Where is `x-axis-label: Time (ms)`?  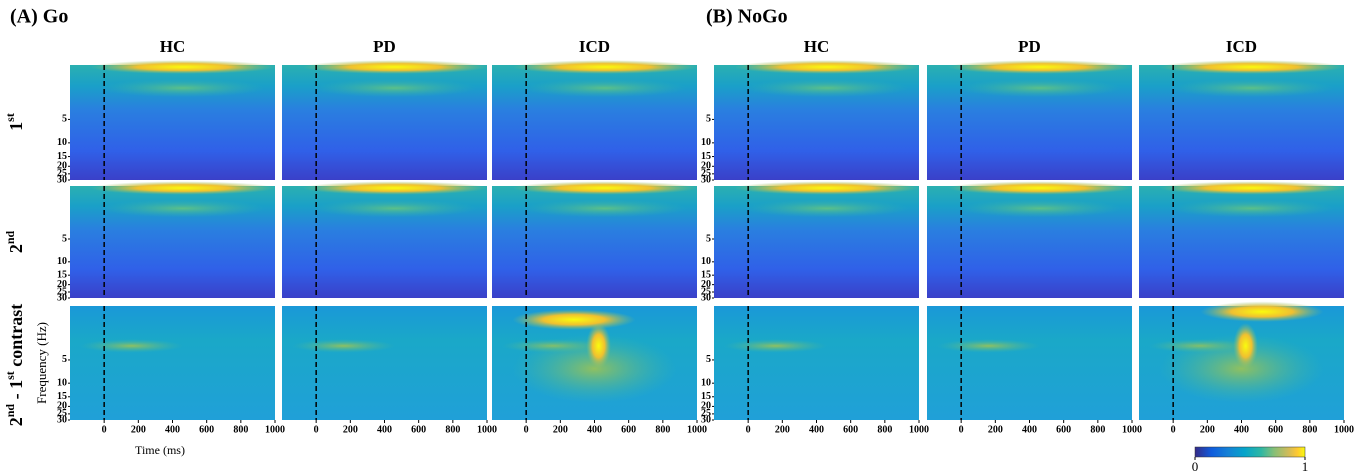
x-axis-label: Time (ms) is located at coordinates (160, 450).